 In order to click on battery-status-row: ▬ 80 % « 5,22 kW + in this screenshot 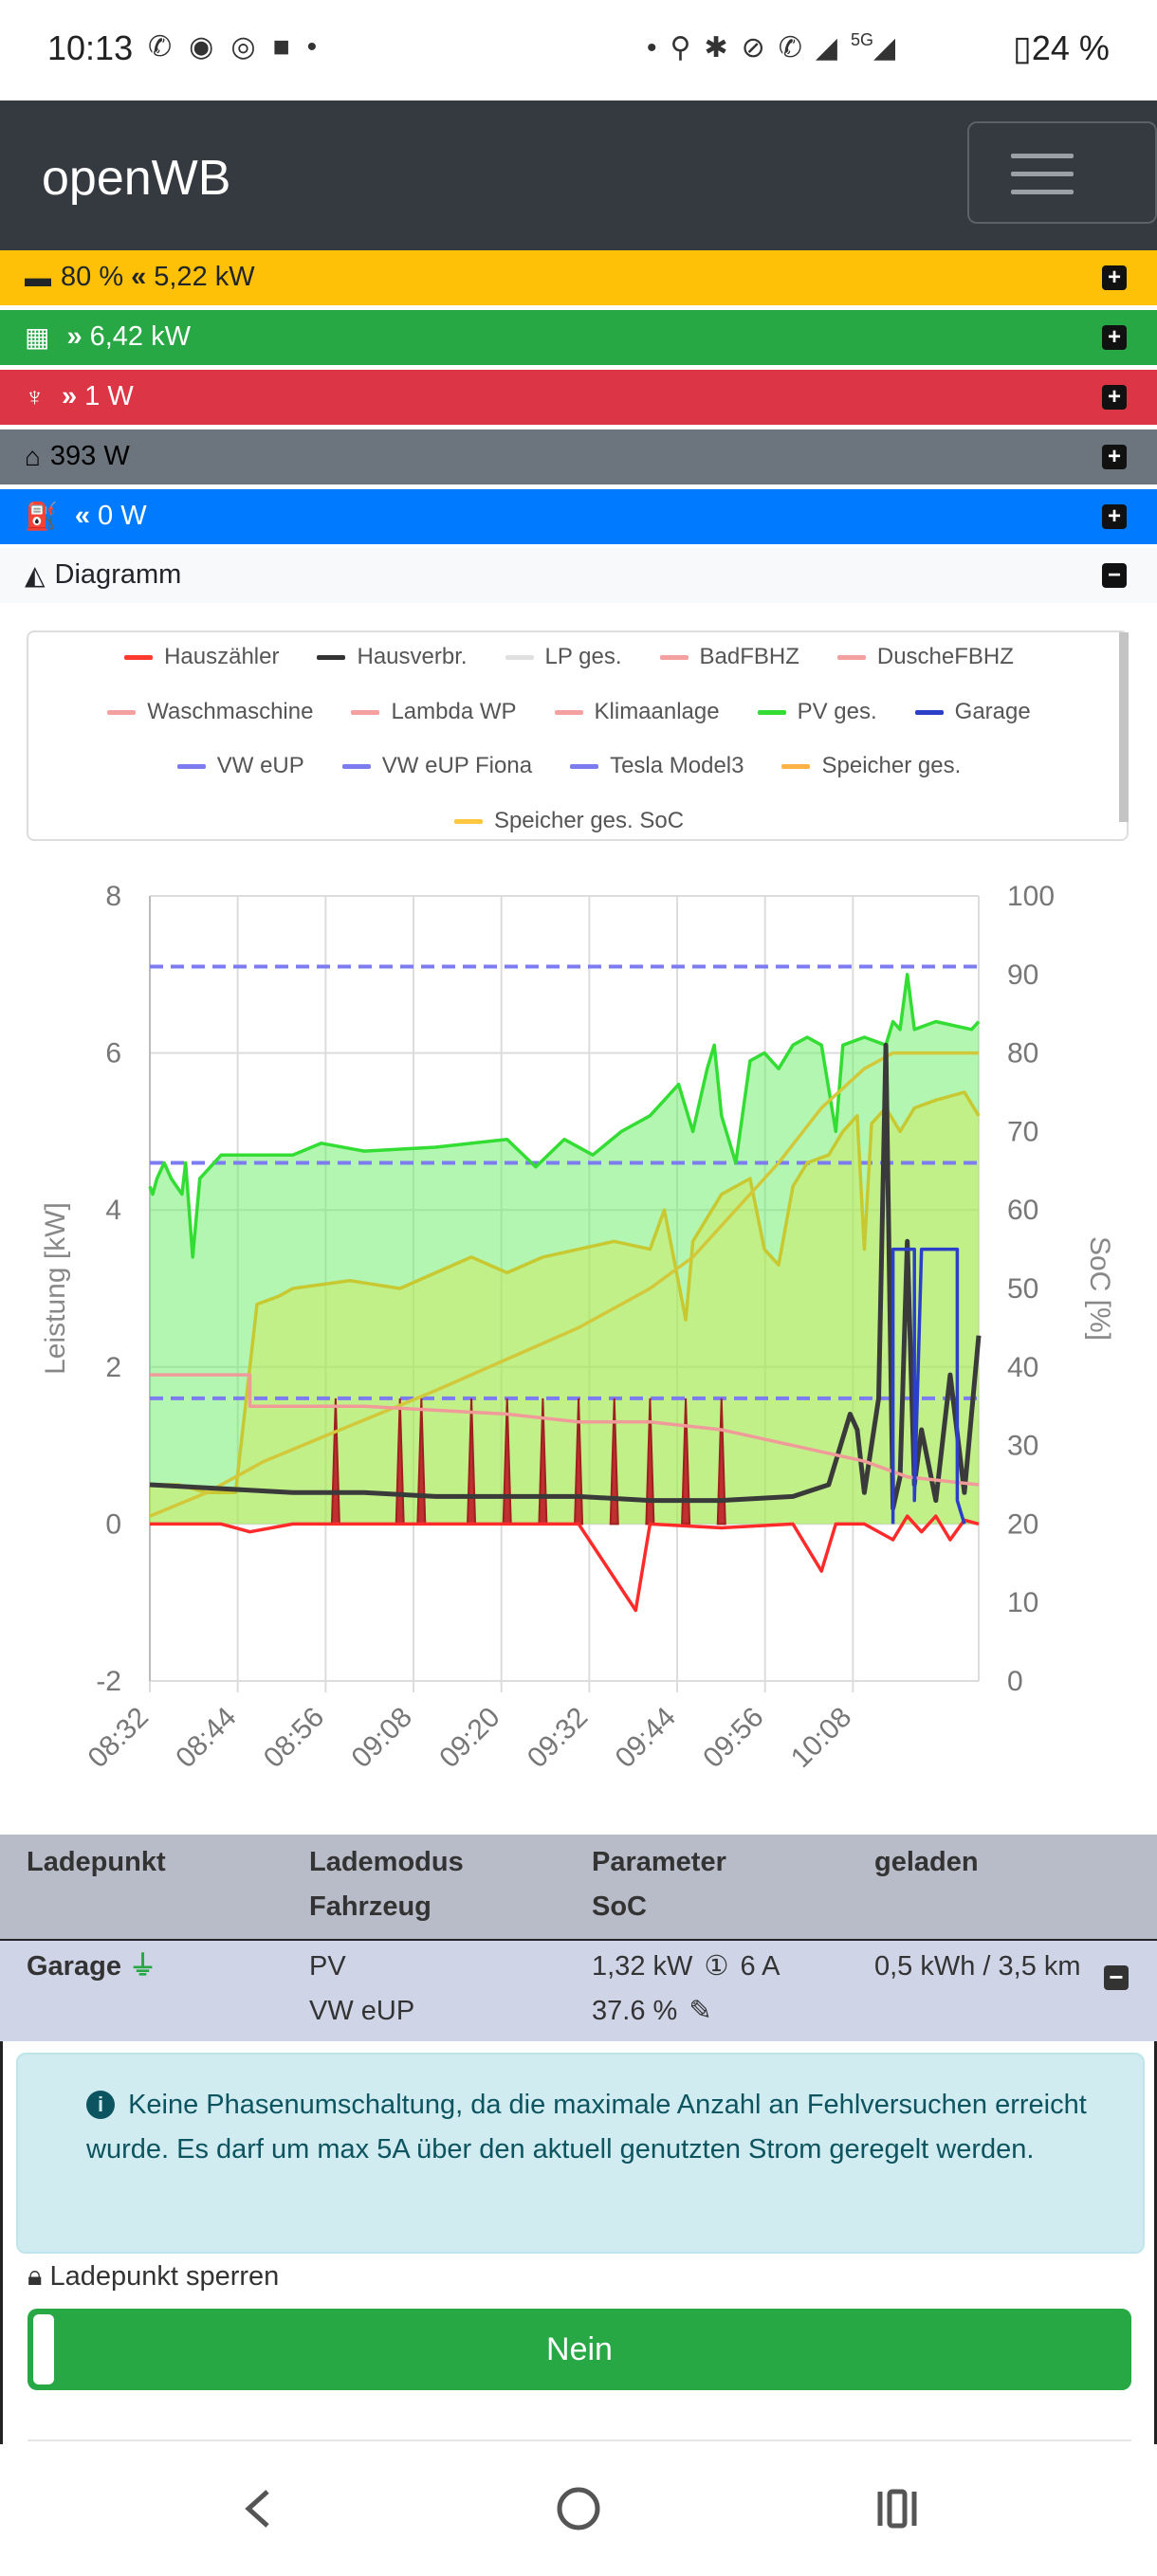, I will do `click(578, 277)`.